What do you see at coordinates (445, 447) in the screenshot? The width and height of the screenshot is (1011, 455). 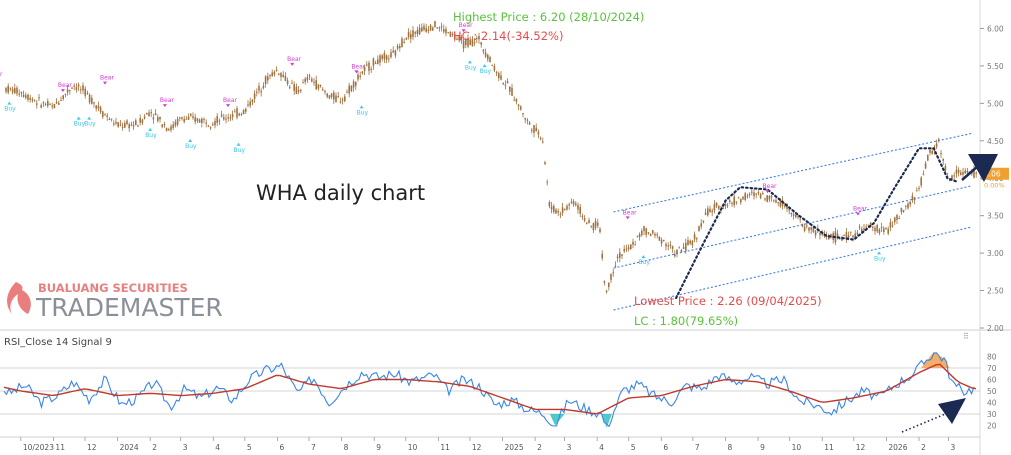 I see `x-tick-label: 11` at bounding box center [445, 447].